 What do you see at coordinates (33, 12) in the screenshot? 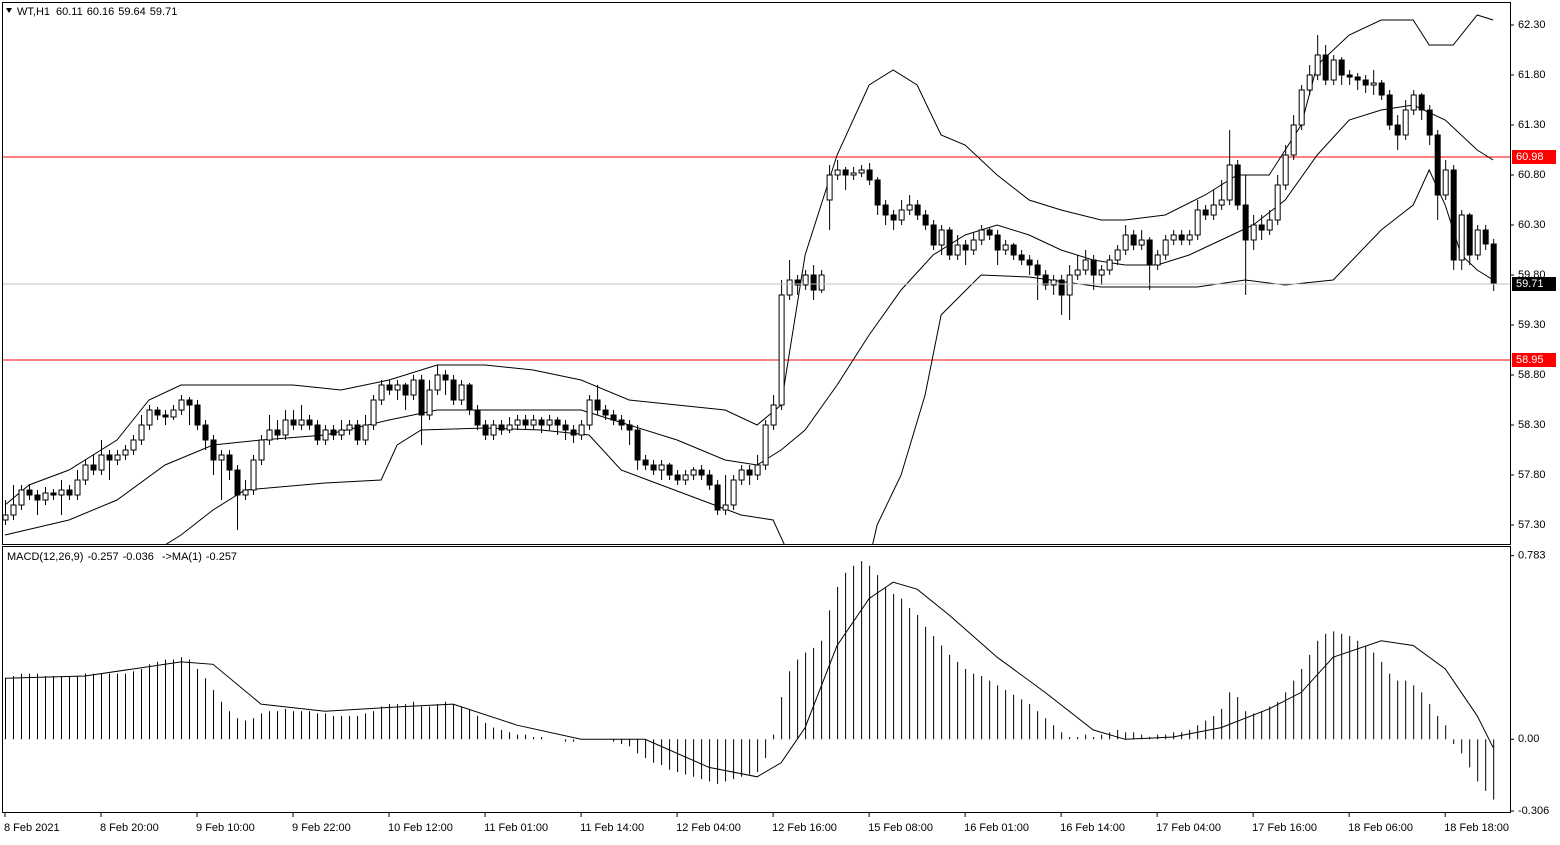
I see `symbol: WT,H1` at bounding box center [33, 12].